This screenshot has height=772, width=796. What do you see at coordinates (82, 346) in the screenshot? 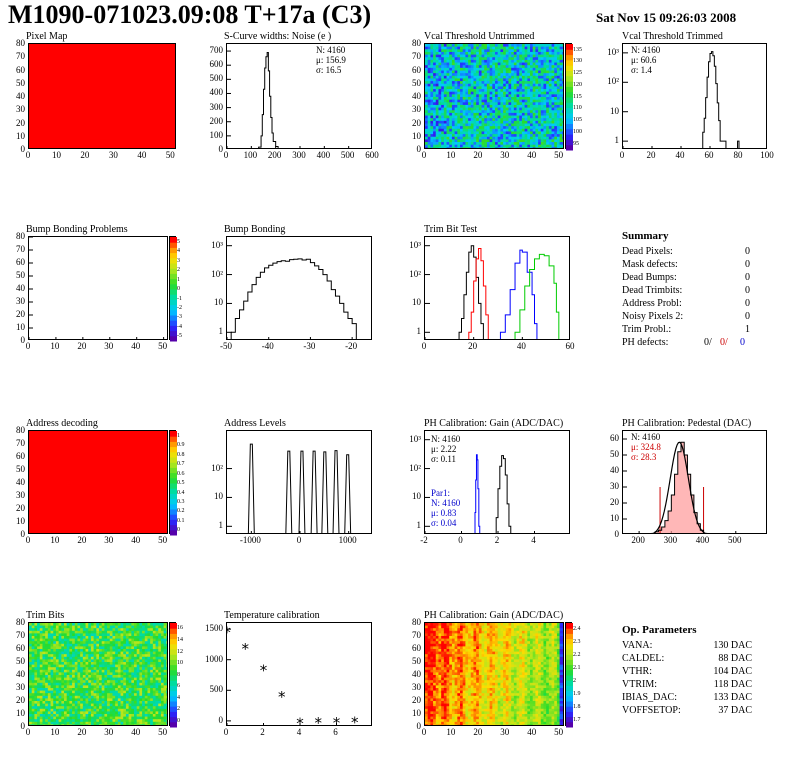
I see `bump-problems-xtick-label: 20` at bounding box center [82, 346].